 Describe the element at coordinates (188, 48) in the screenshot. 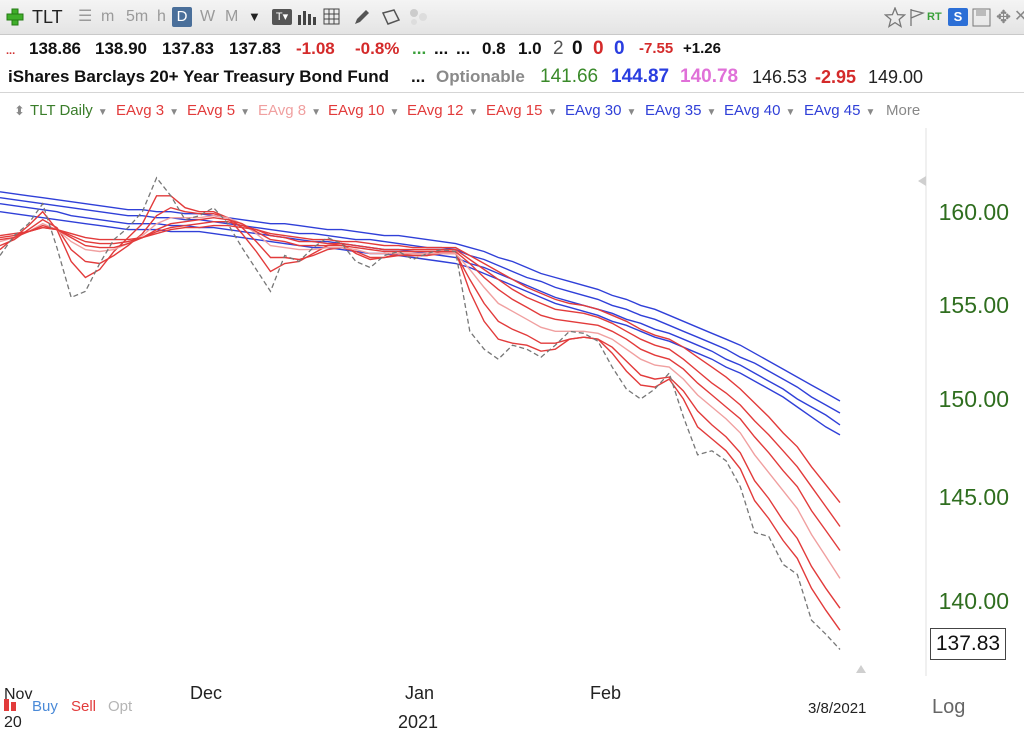

I see `quote-low: 137.83` at that location.